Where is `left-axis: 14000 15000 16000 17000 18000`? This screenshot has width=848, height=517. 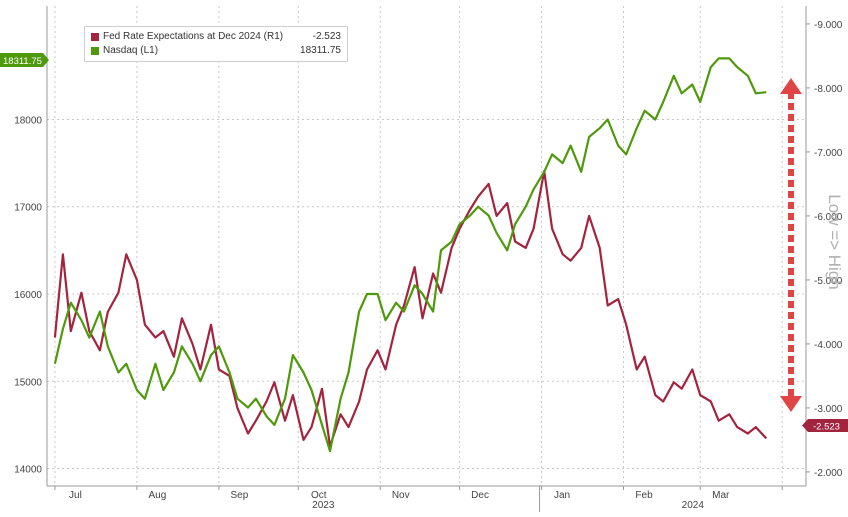 left-axis: 14000 15000 16000 17000 18000 is located at coordinates (31, 246).